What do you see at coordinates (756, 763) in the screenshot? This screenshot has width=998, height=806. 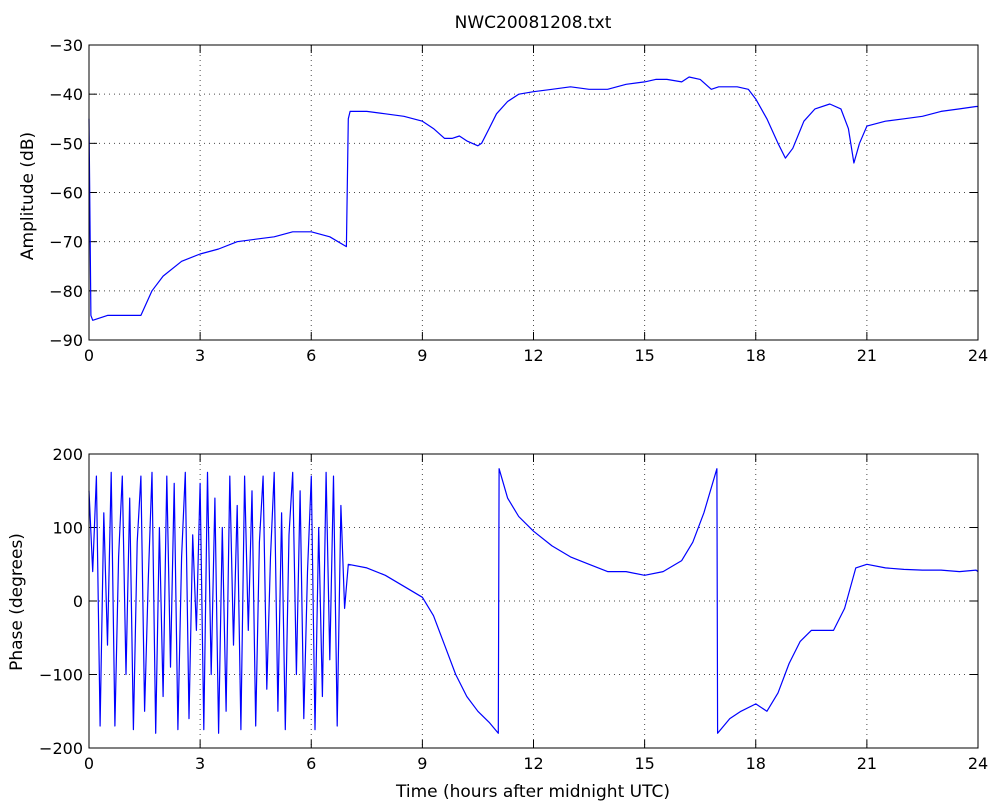 I see `phase-x-tick-label: 18` at bounding box center [756, 763].